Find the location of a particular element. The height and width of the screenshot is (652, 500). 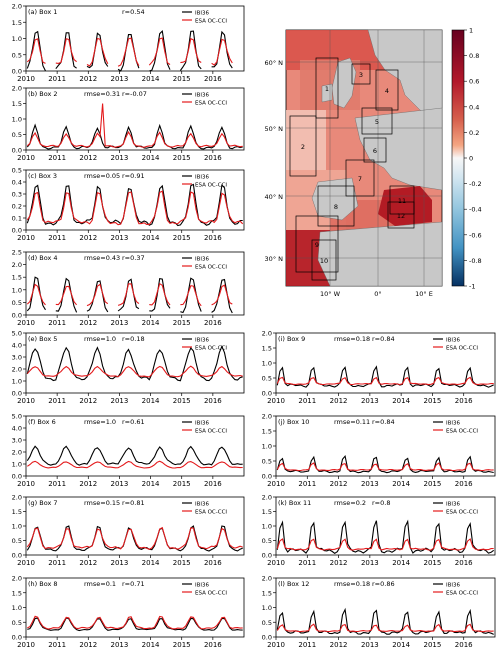

colorbar is located at coordinates (458, 158).